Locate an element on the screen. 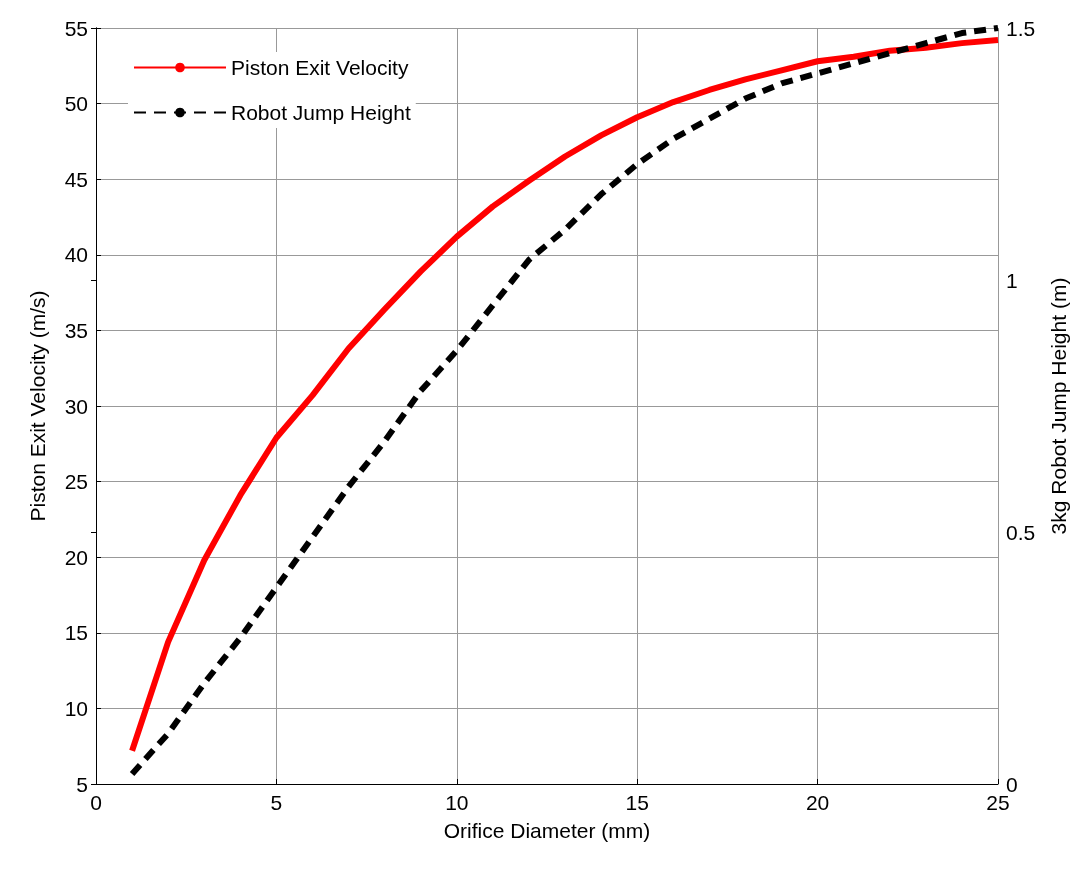 Image resolution: width=1090 pixels, height=870 pixels. x-axis-title: Orifice Diameter (mm) is located at coordinates (547, 830).